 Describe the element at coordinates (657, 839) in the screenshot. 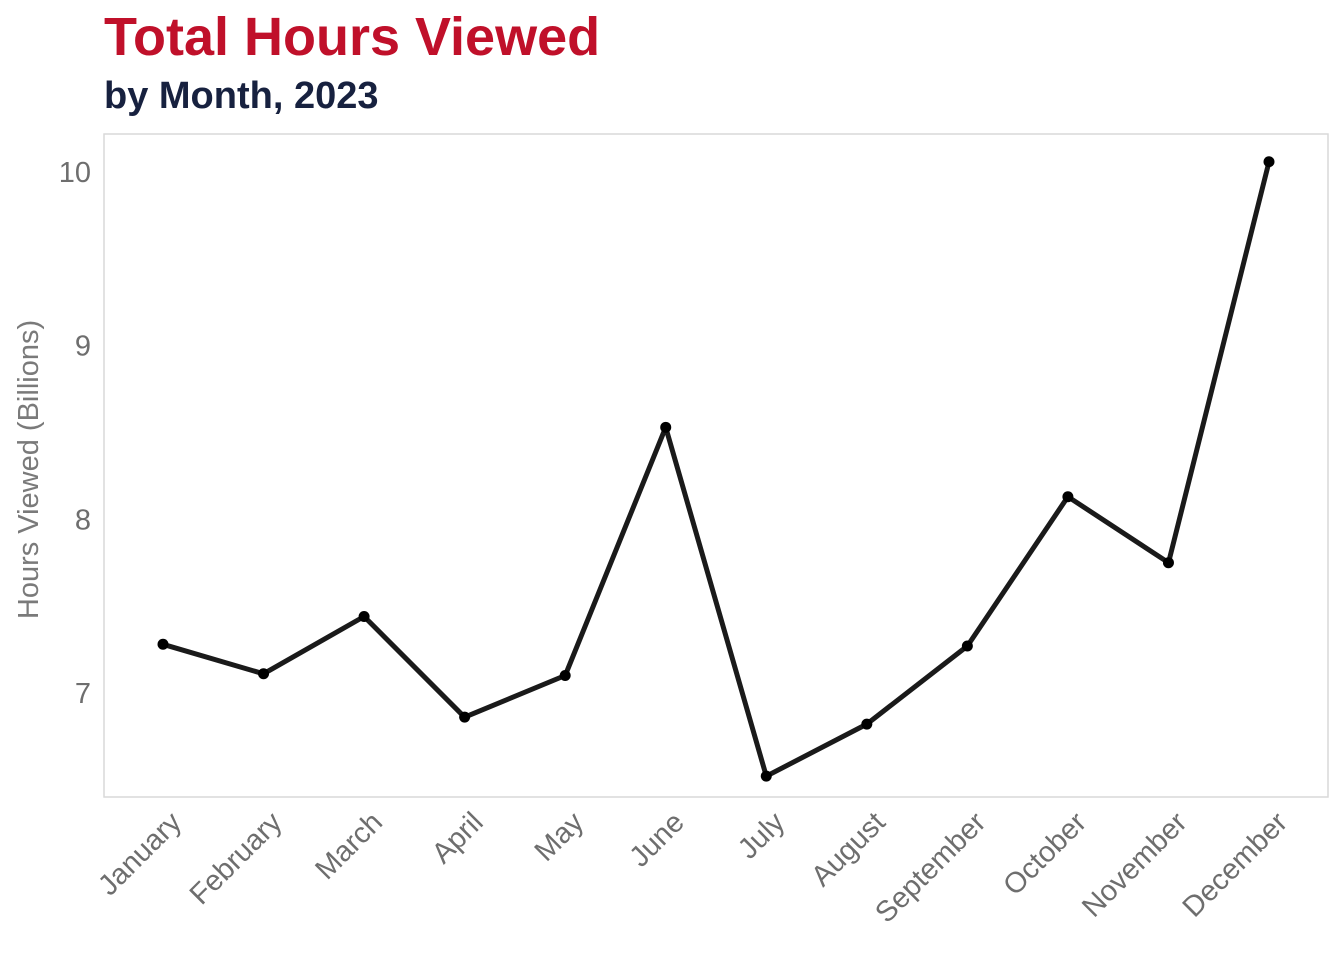

I see `x-tick-label: June` at that location.